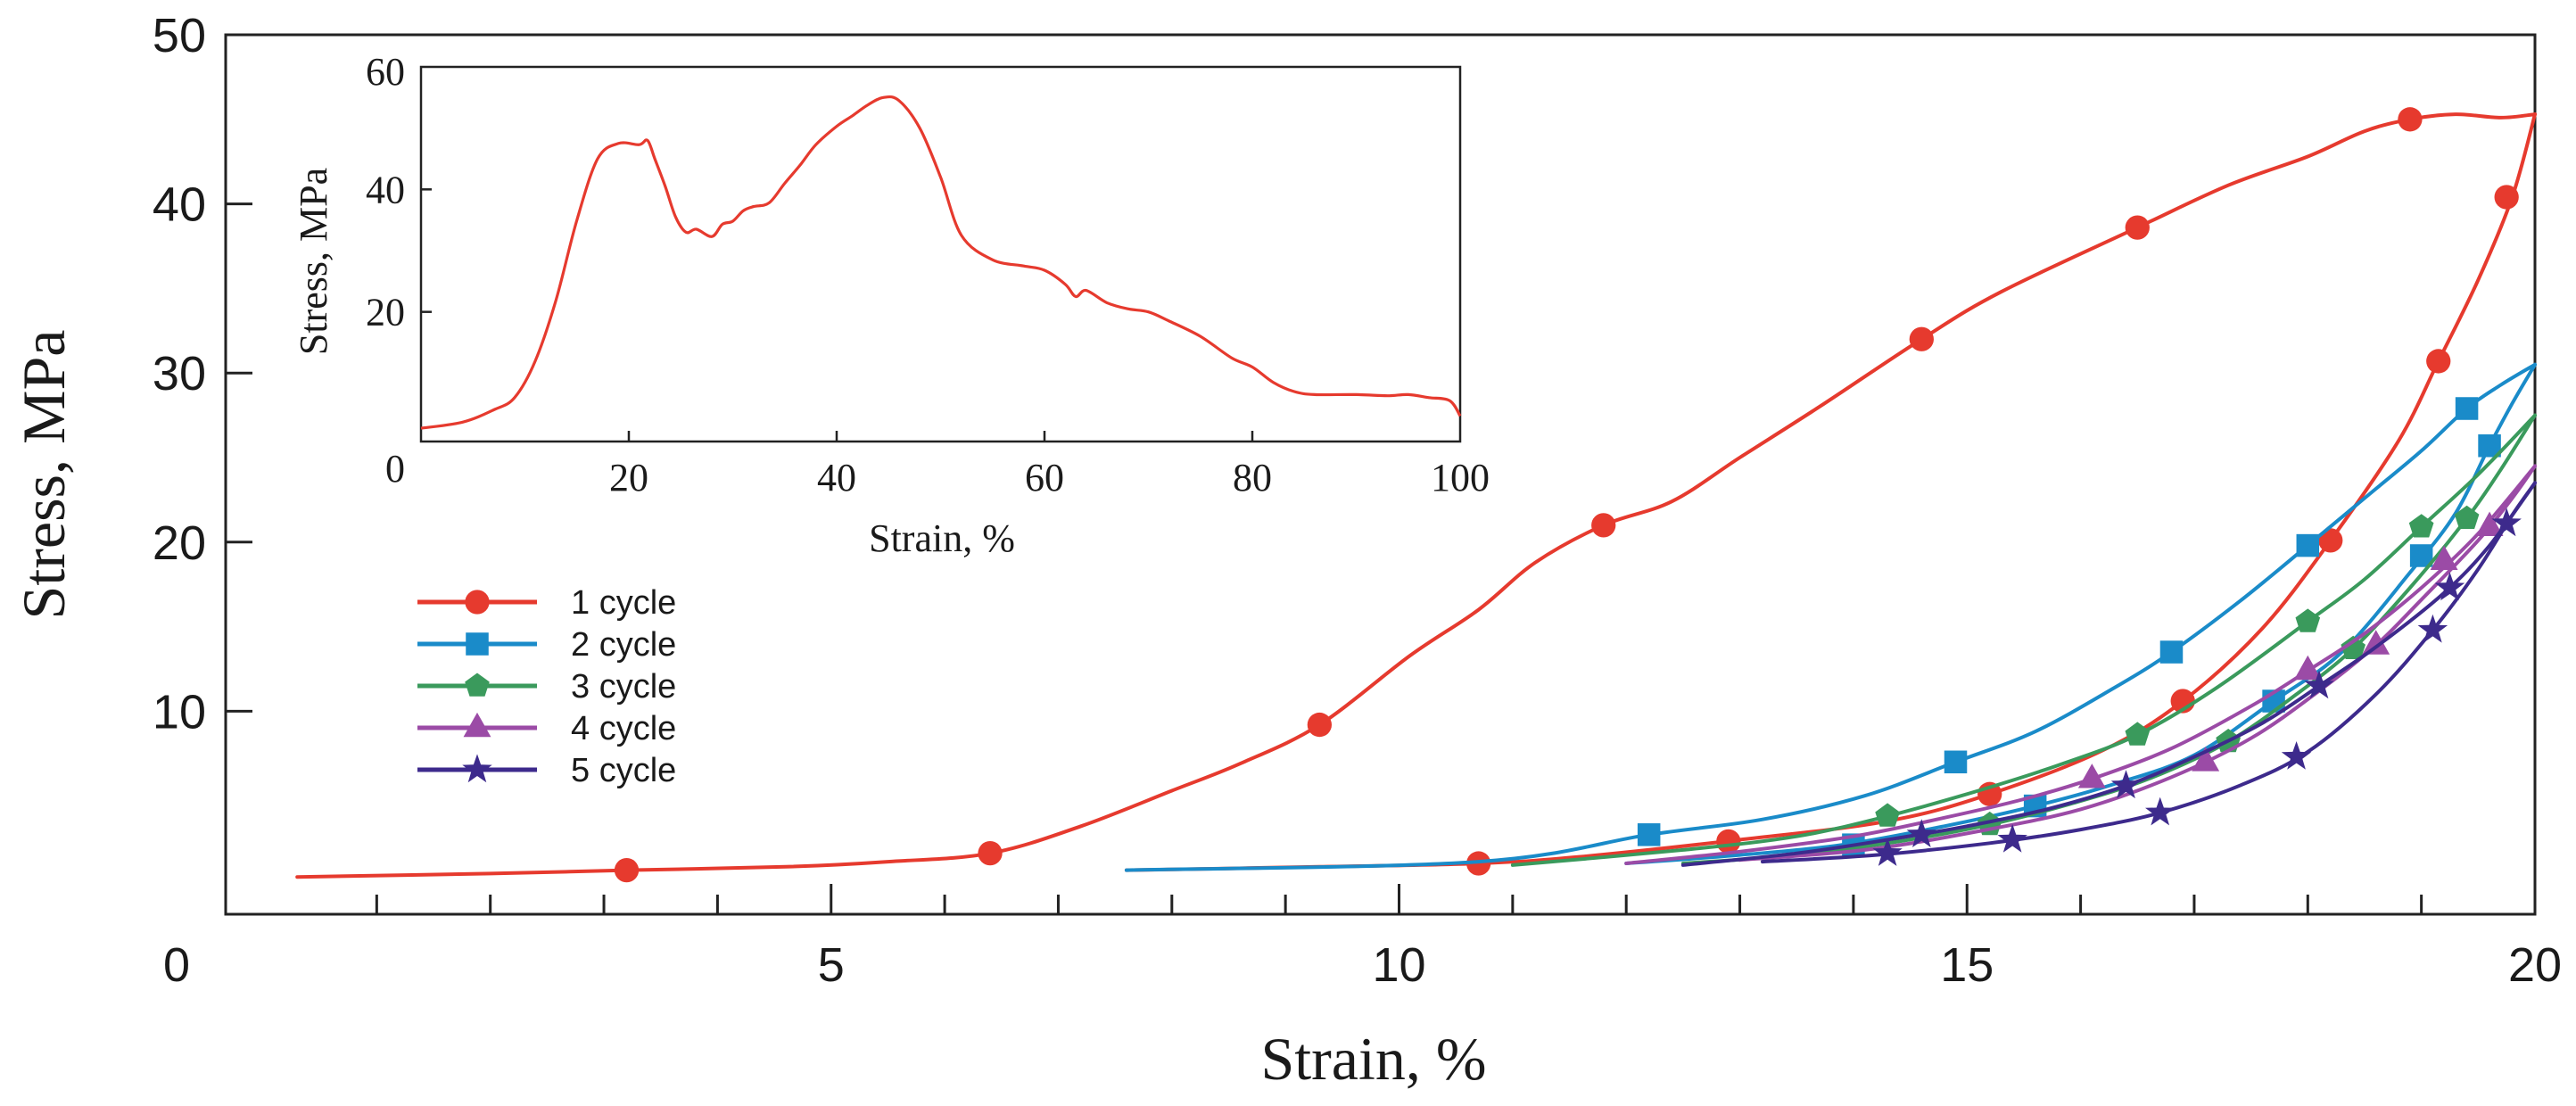 Image resolution: width=2576 pixels, height=1106 pixels. What do you see at coordinates (2149, 673) in the screenshot?
I see `series-line-5-cycle-unloading` at bounding box center [2149, 673].